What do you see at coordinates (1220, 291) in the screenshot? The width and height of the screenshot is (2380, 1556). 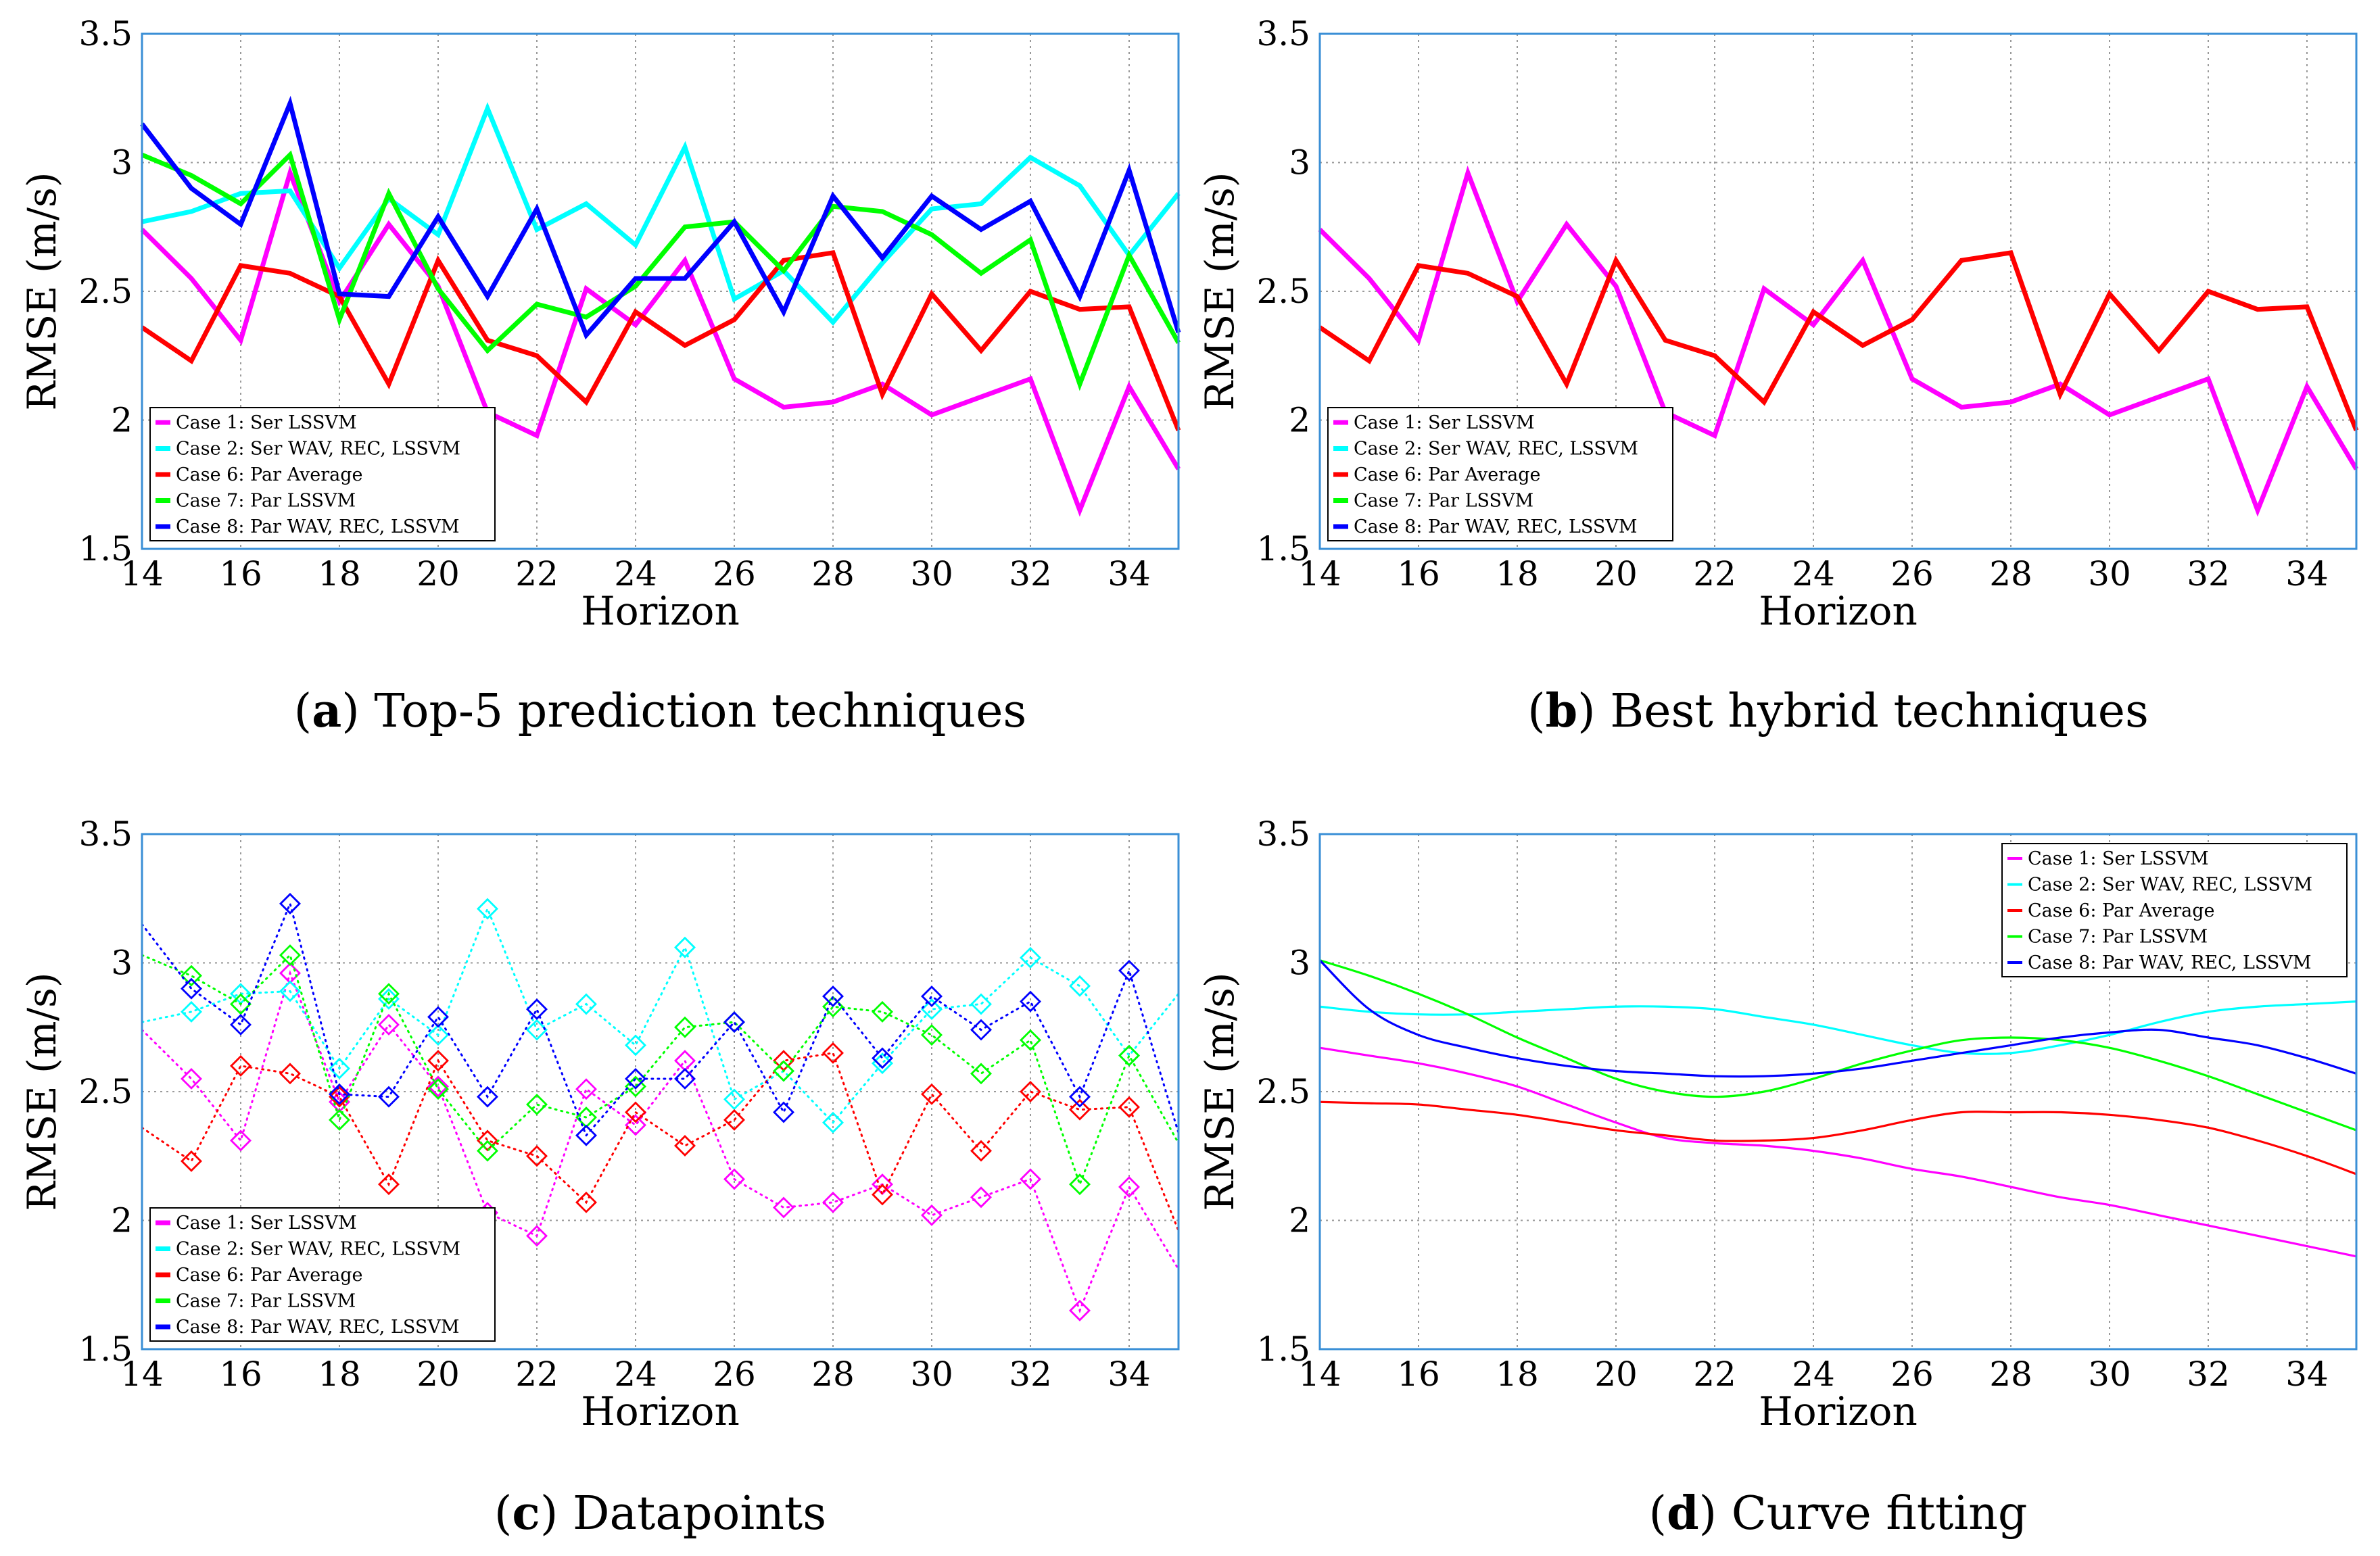 I see `y-axis-label: RMSE (m/s)` at bounding box center [1220, 291].